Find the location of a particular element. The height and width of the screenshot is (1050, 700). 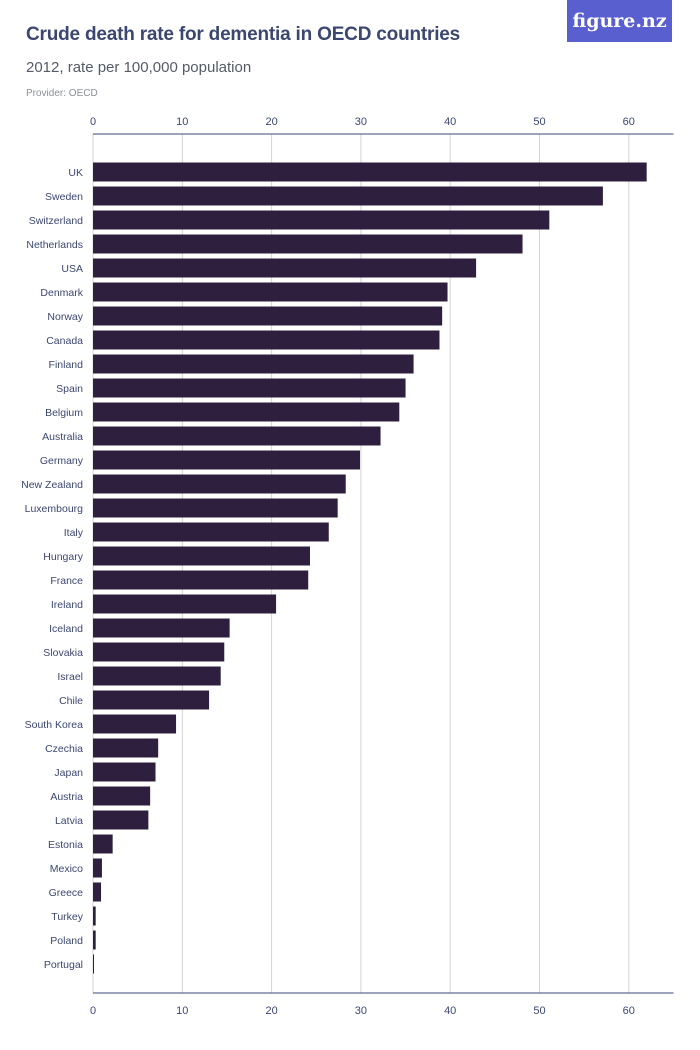

category-label: USA is located at coordinates (72, 269).